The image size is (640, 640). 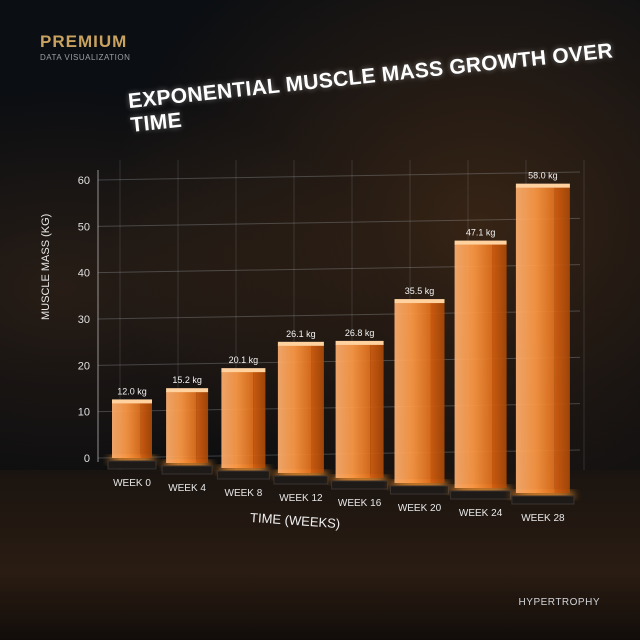 I want to click on data-label: 47.1 kg, so click(x=481, y=233).